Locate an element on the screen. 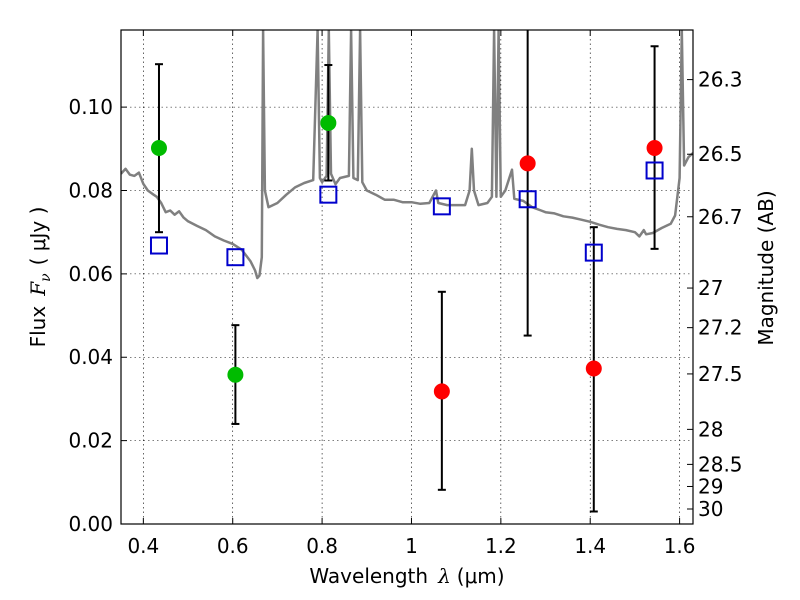  x-tick-label: 0.6 is located at coordinates (233, 546).